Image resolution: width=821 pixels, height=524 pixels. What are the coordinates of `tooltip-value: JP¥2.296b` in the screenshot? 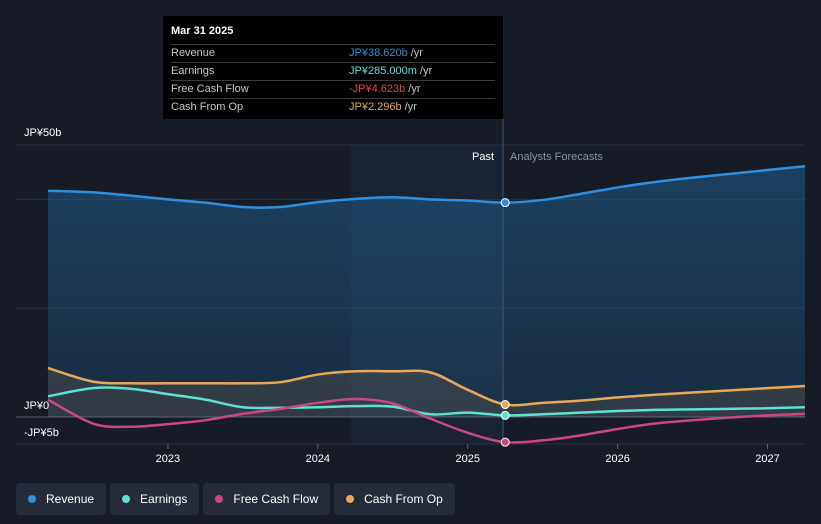 It's located at (375, 107).